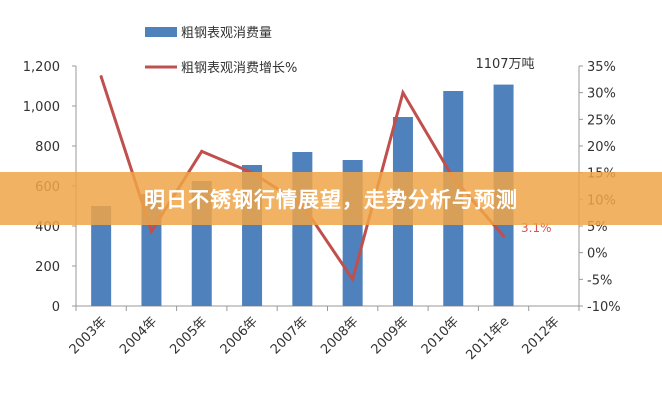  Describe the element at coordinates (504, 64) in the screenshot. I see `annotation-1107: 1107万吨` at that location.